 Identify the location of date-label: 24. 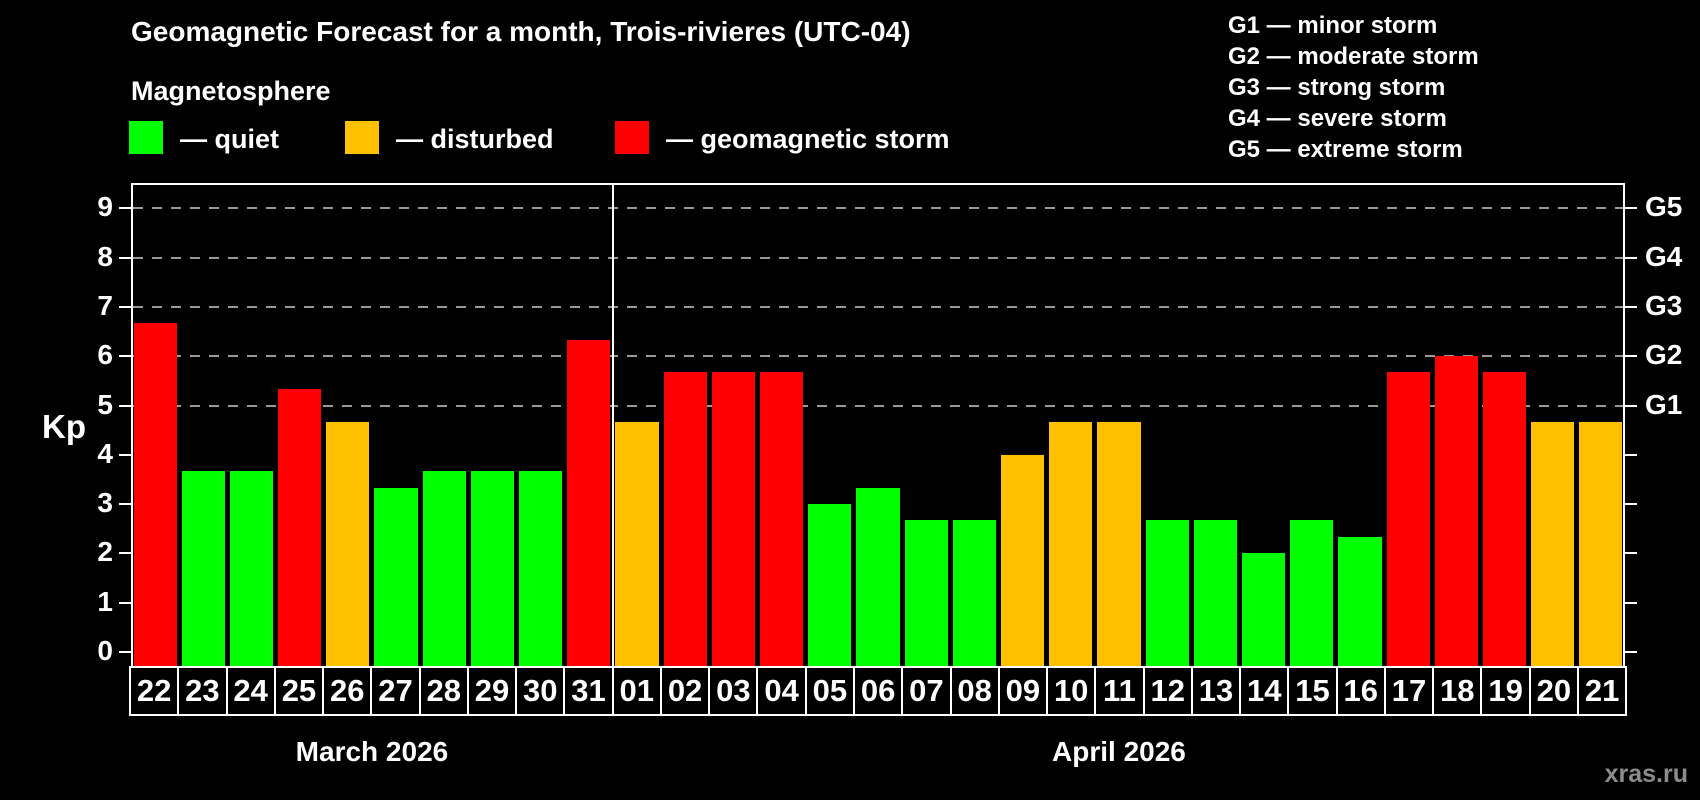
(250, 691).